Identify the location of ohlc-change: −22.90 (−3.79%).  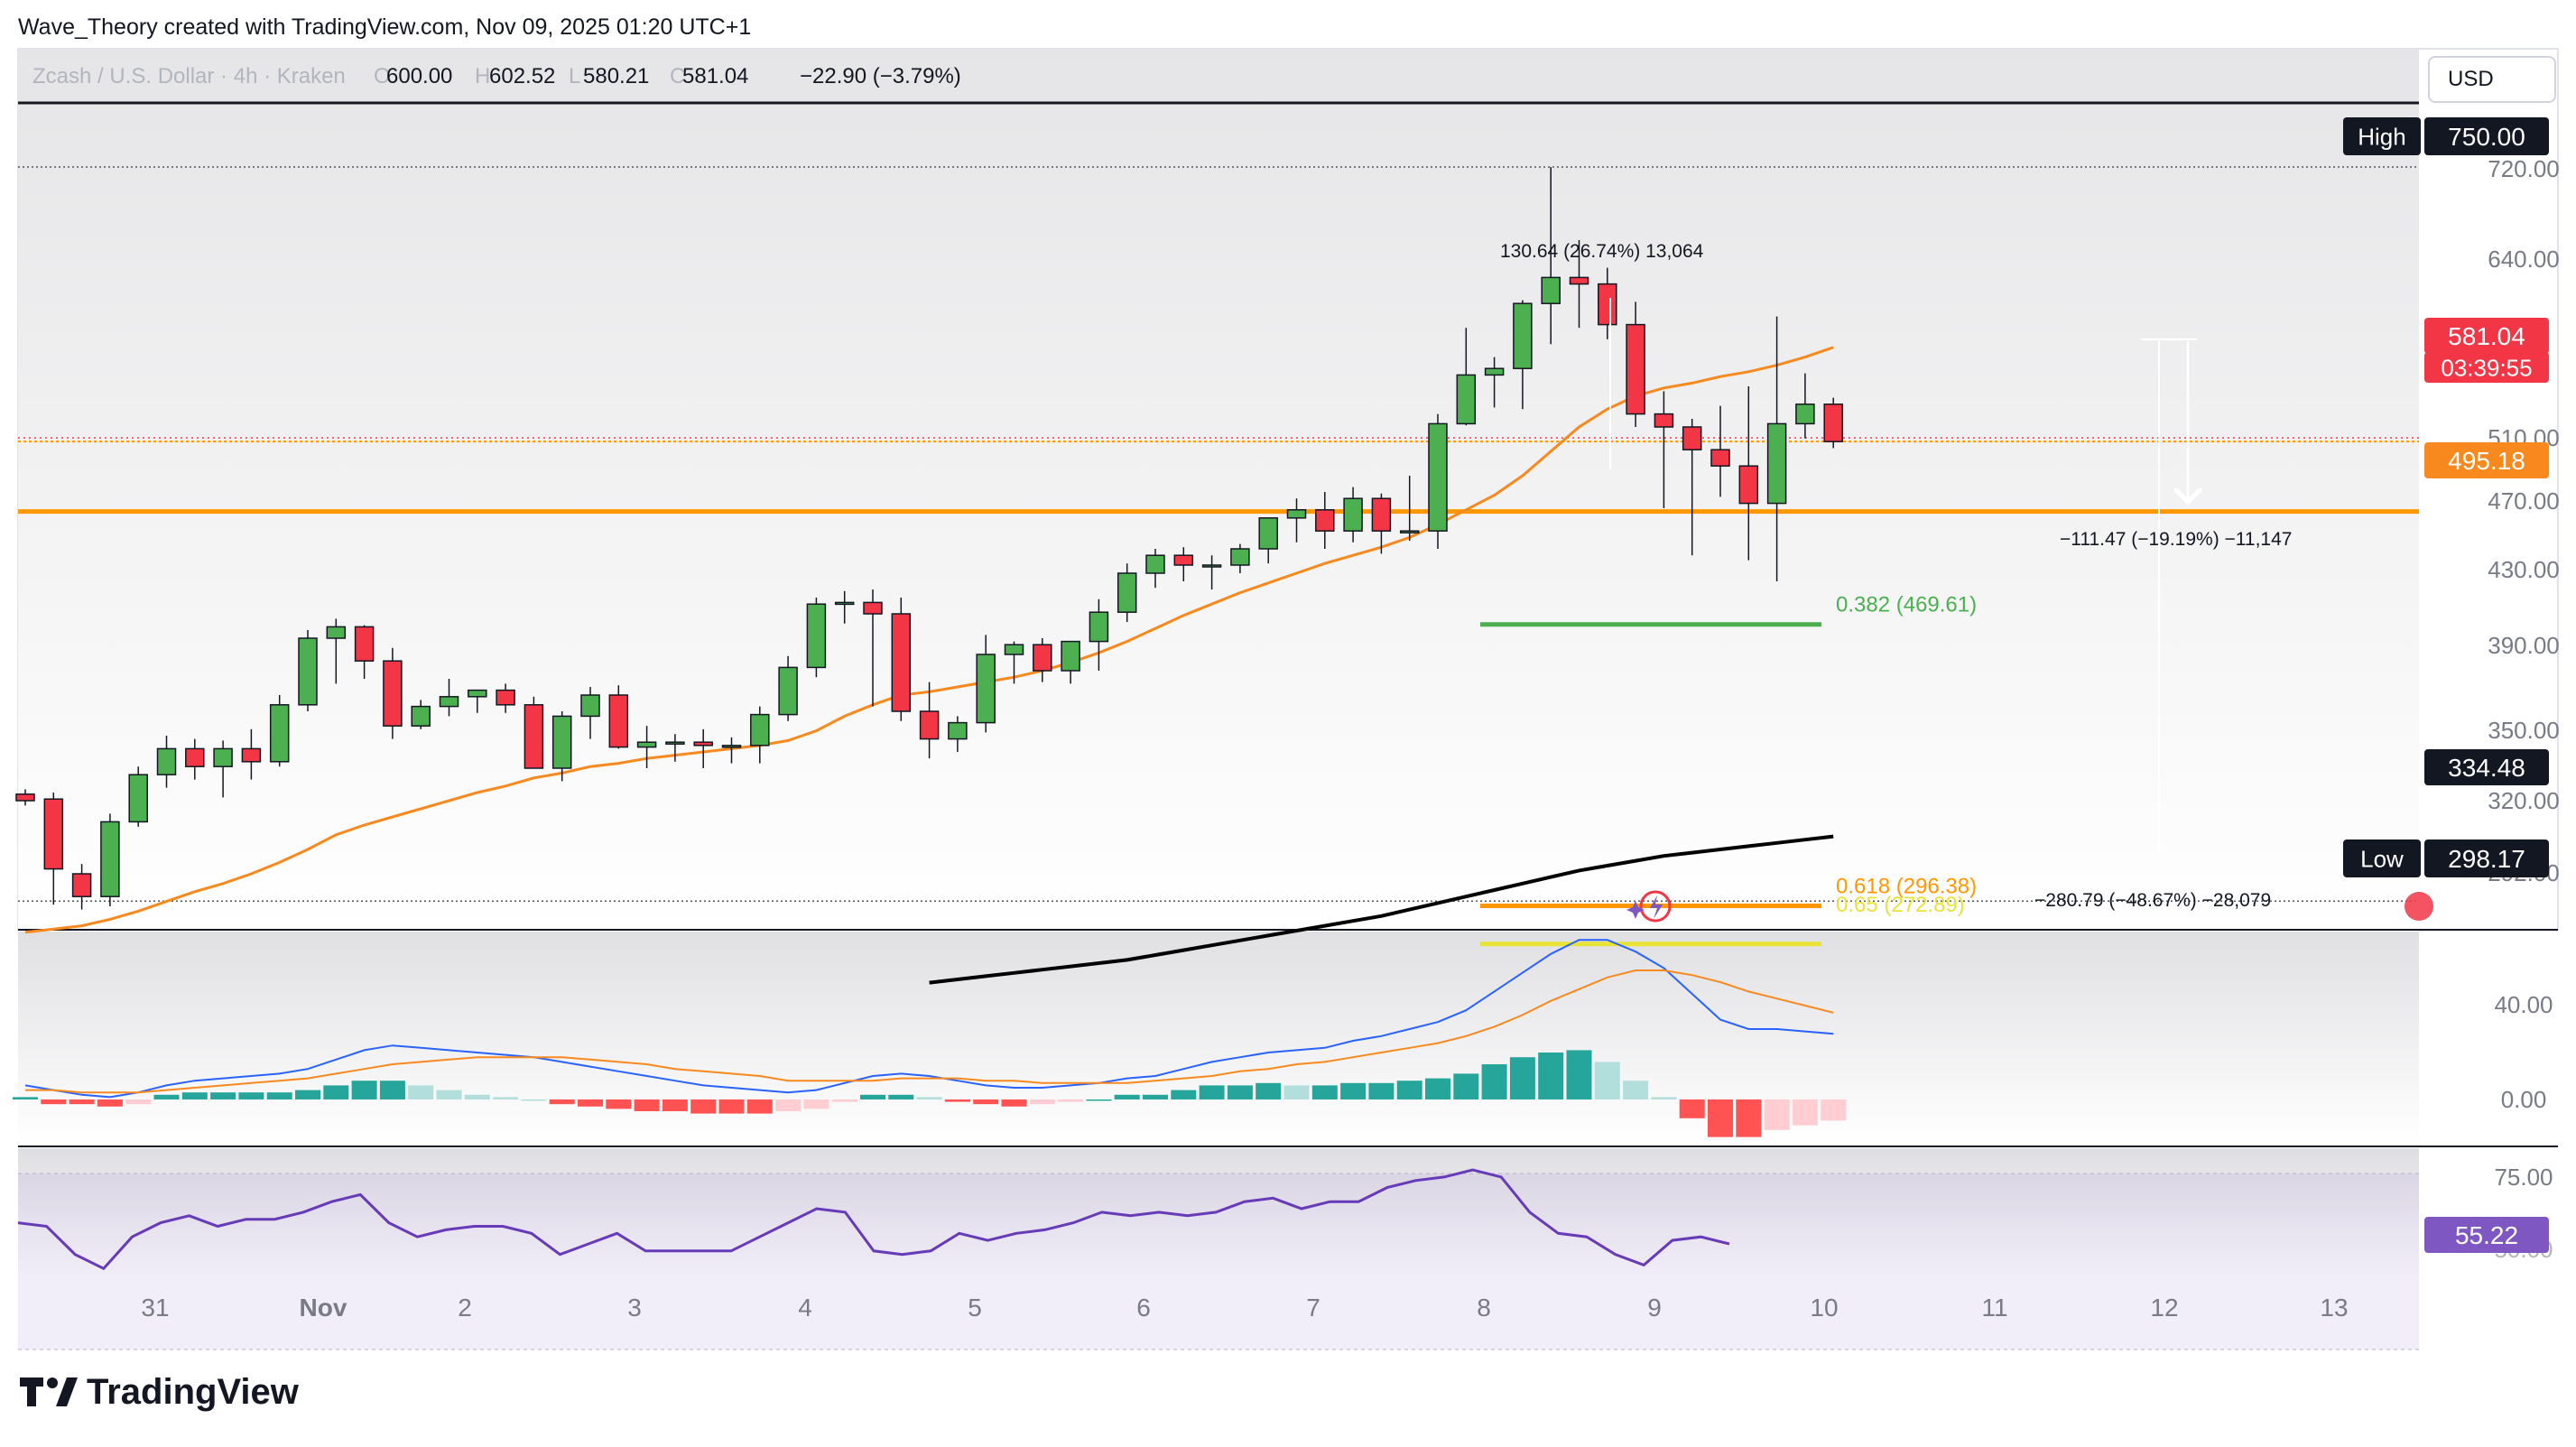
(880, 76).